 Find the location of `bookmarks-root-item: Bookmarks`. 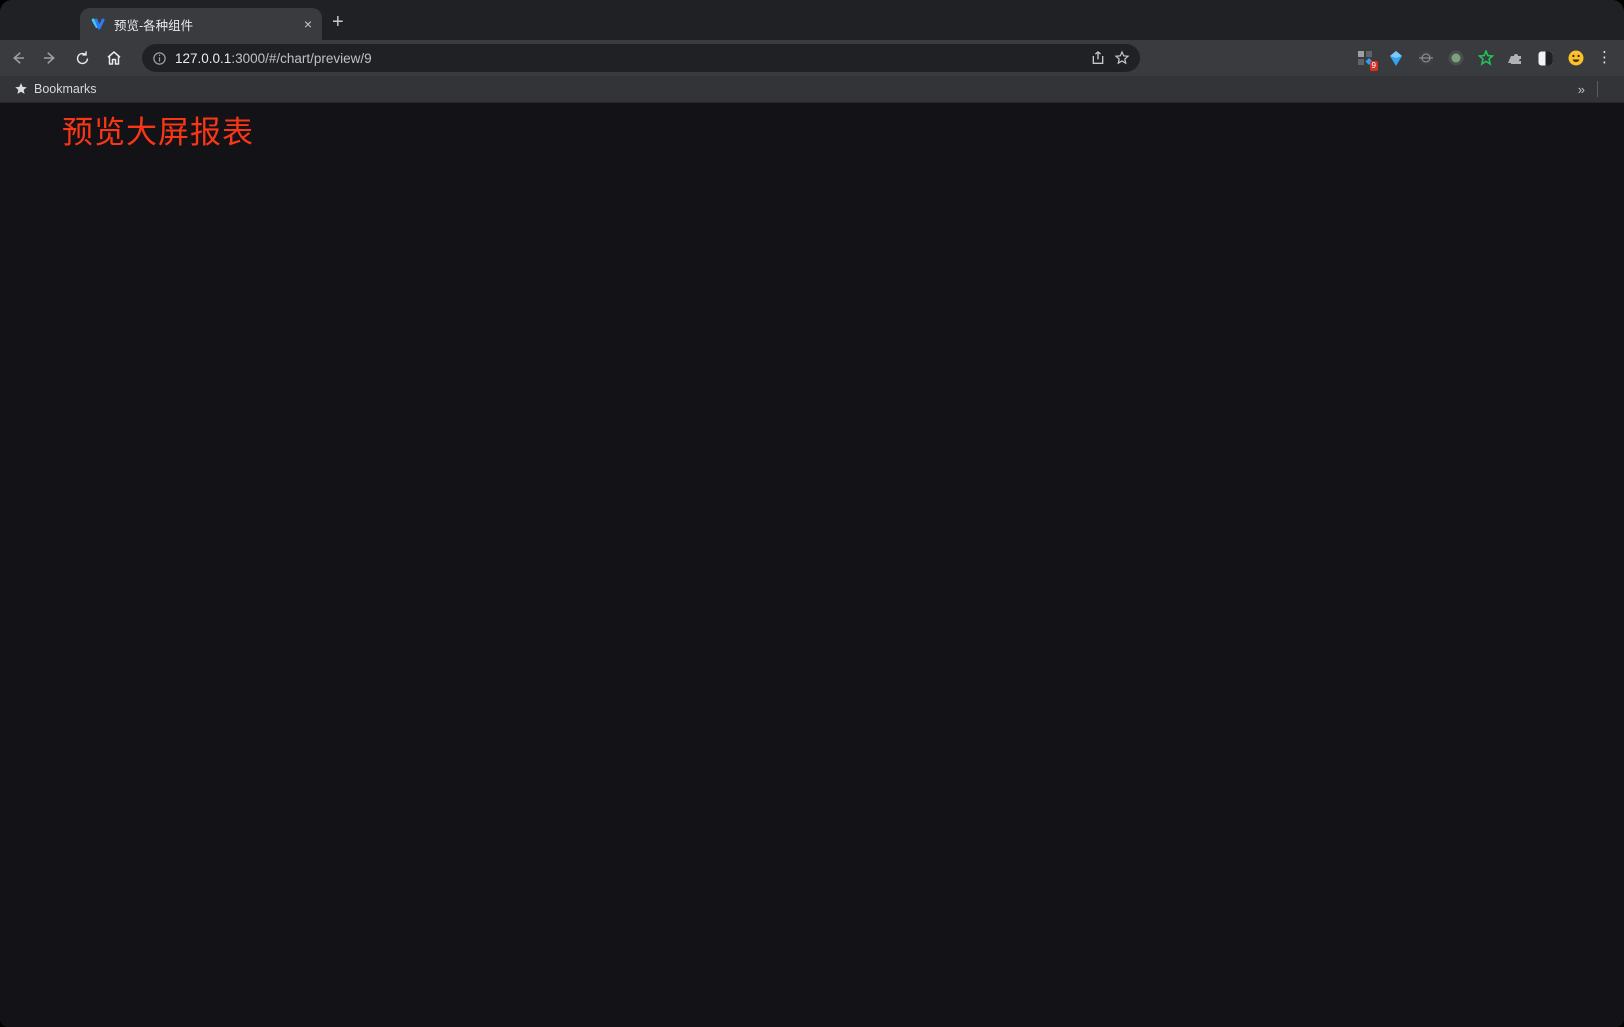

bookmarks-root-item: Bookmarks is located at coordinates (55, 89).